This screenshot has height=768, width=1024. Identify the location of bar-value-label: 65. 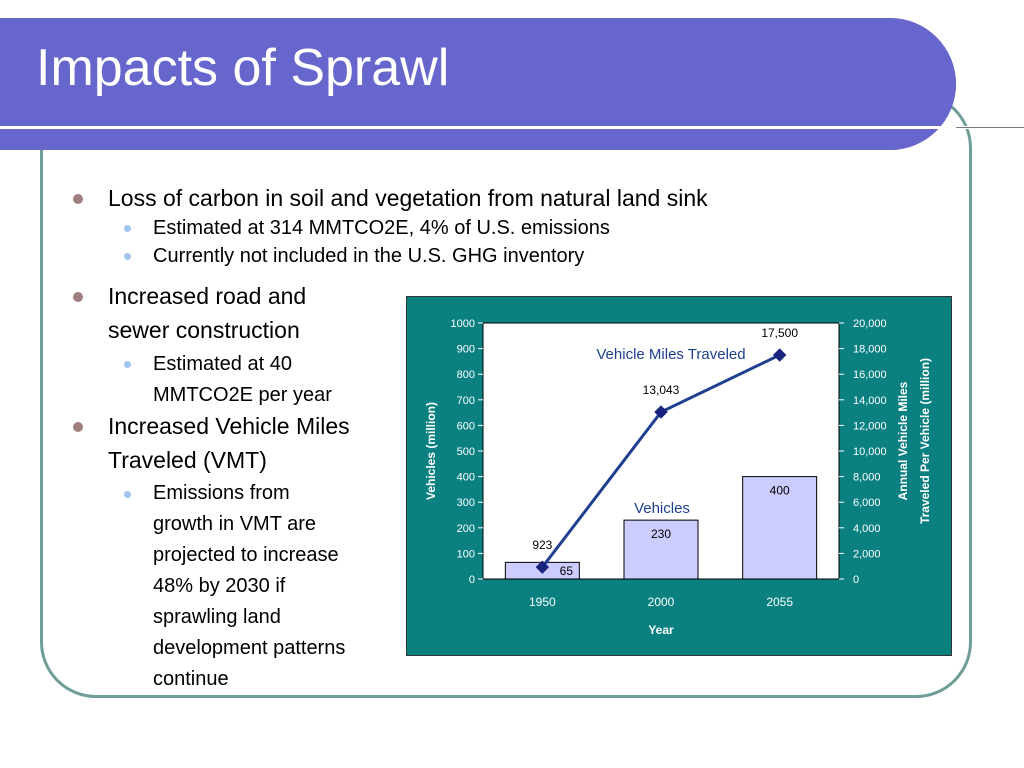
(567, 571).